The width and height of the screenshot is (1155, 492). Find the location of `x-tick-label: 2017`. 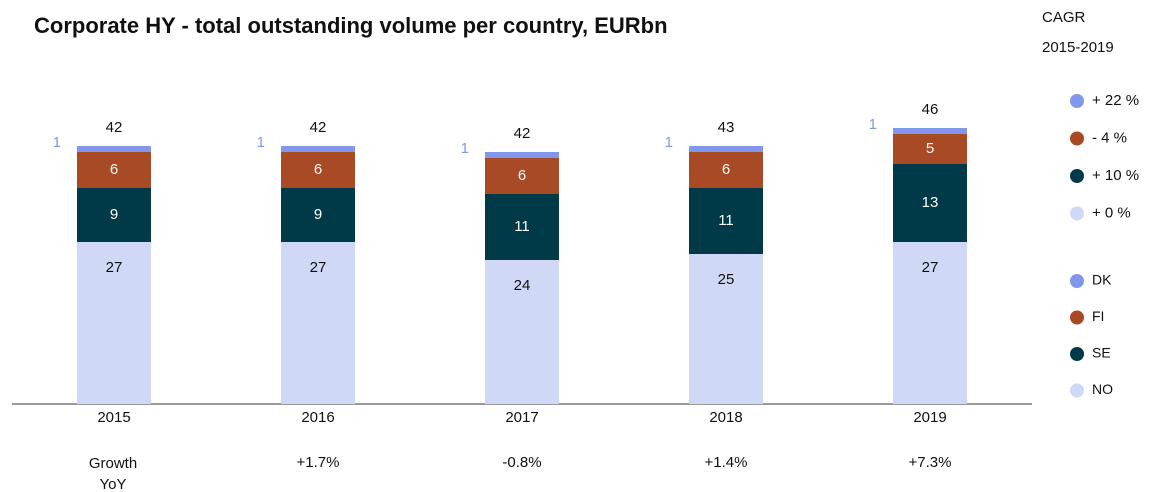

x-tick-label: 2017 is located at coordinates (521, 417).